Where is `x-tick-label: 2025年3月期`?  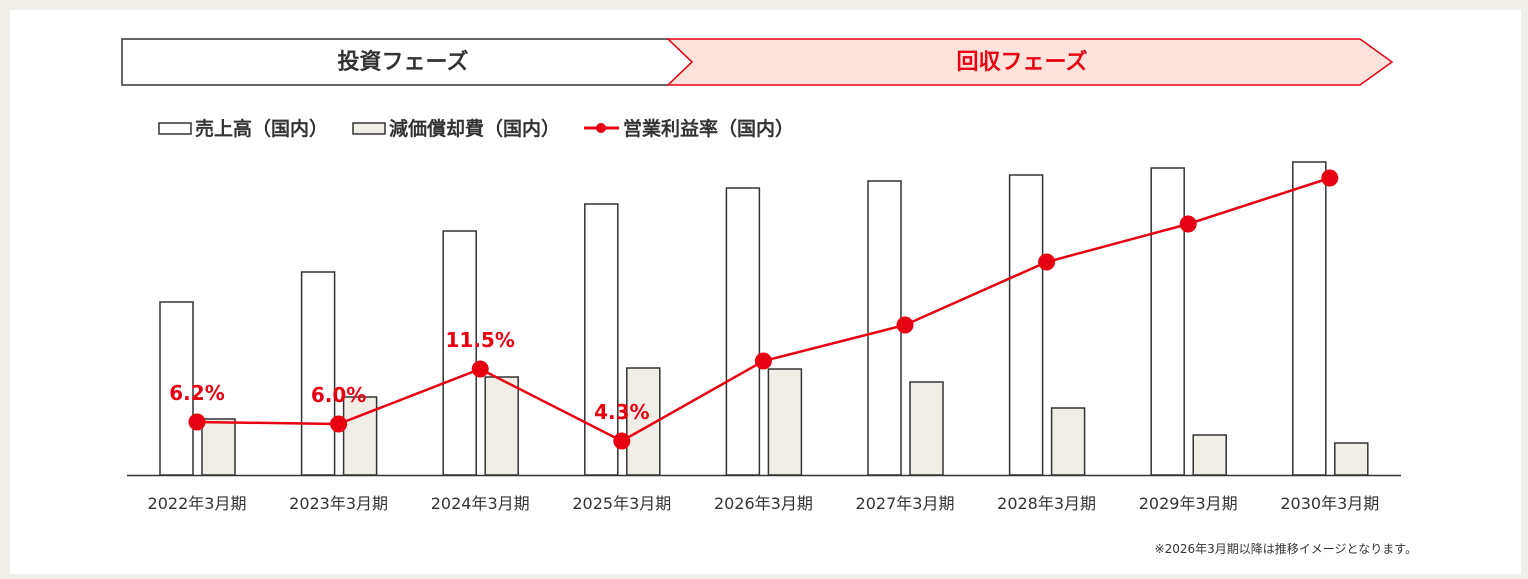
x-tick-label: 2025年3月期 is located at coordinates (621, 503).